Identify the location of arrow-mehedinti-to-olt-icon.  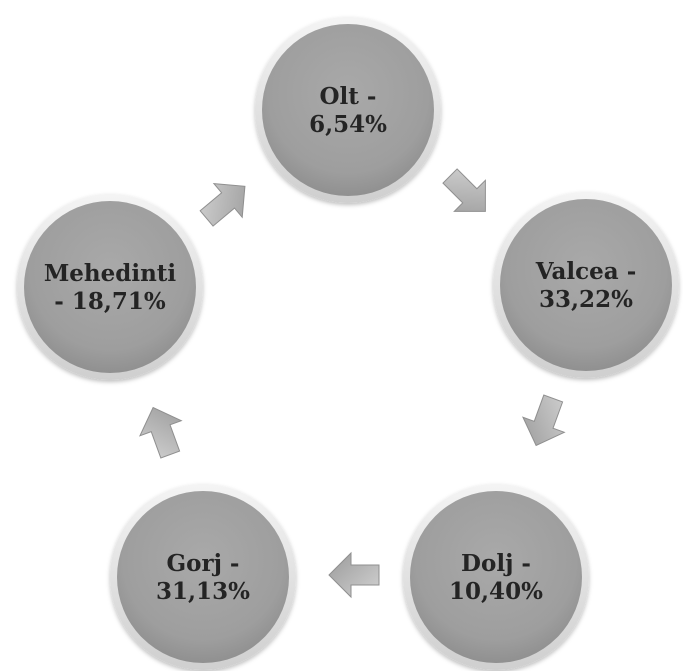
(222, 204).